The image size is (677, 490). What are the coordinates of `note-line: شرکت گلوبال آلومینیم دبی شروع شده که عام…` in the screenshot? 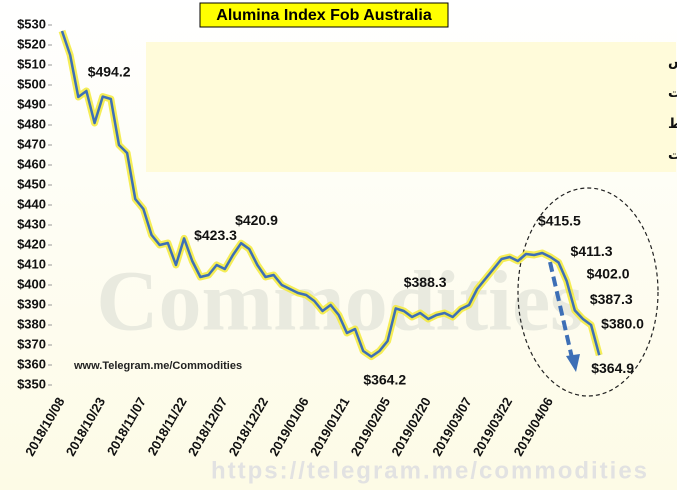 It's located at (672, 154).